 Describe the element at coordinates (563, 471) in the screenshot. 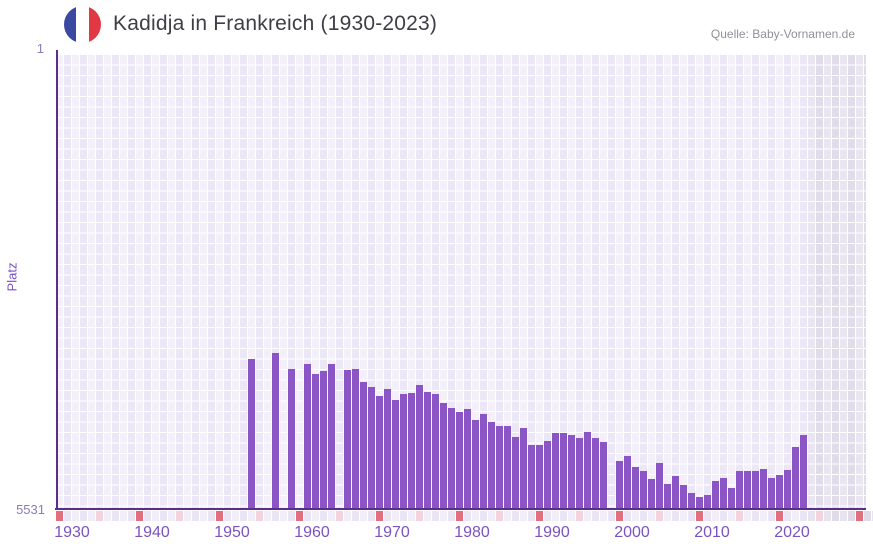

I see `bar-1993` at that location.